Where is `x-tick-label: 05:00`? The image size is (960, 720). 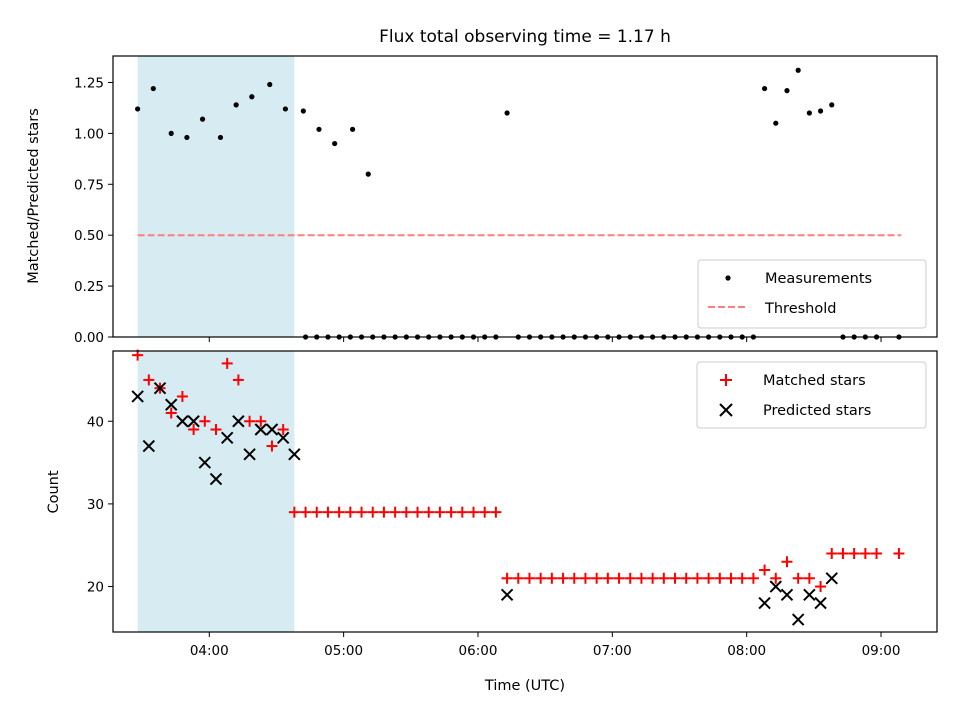
x-tick-label: 05:00 is located at coordinates (343, 651).